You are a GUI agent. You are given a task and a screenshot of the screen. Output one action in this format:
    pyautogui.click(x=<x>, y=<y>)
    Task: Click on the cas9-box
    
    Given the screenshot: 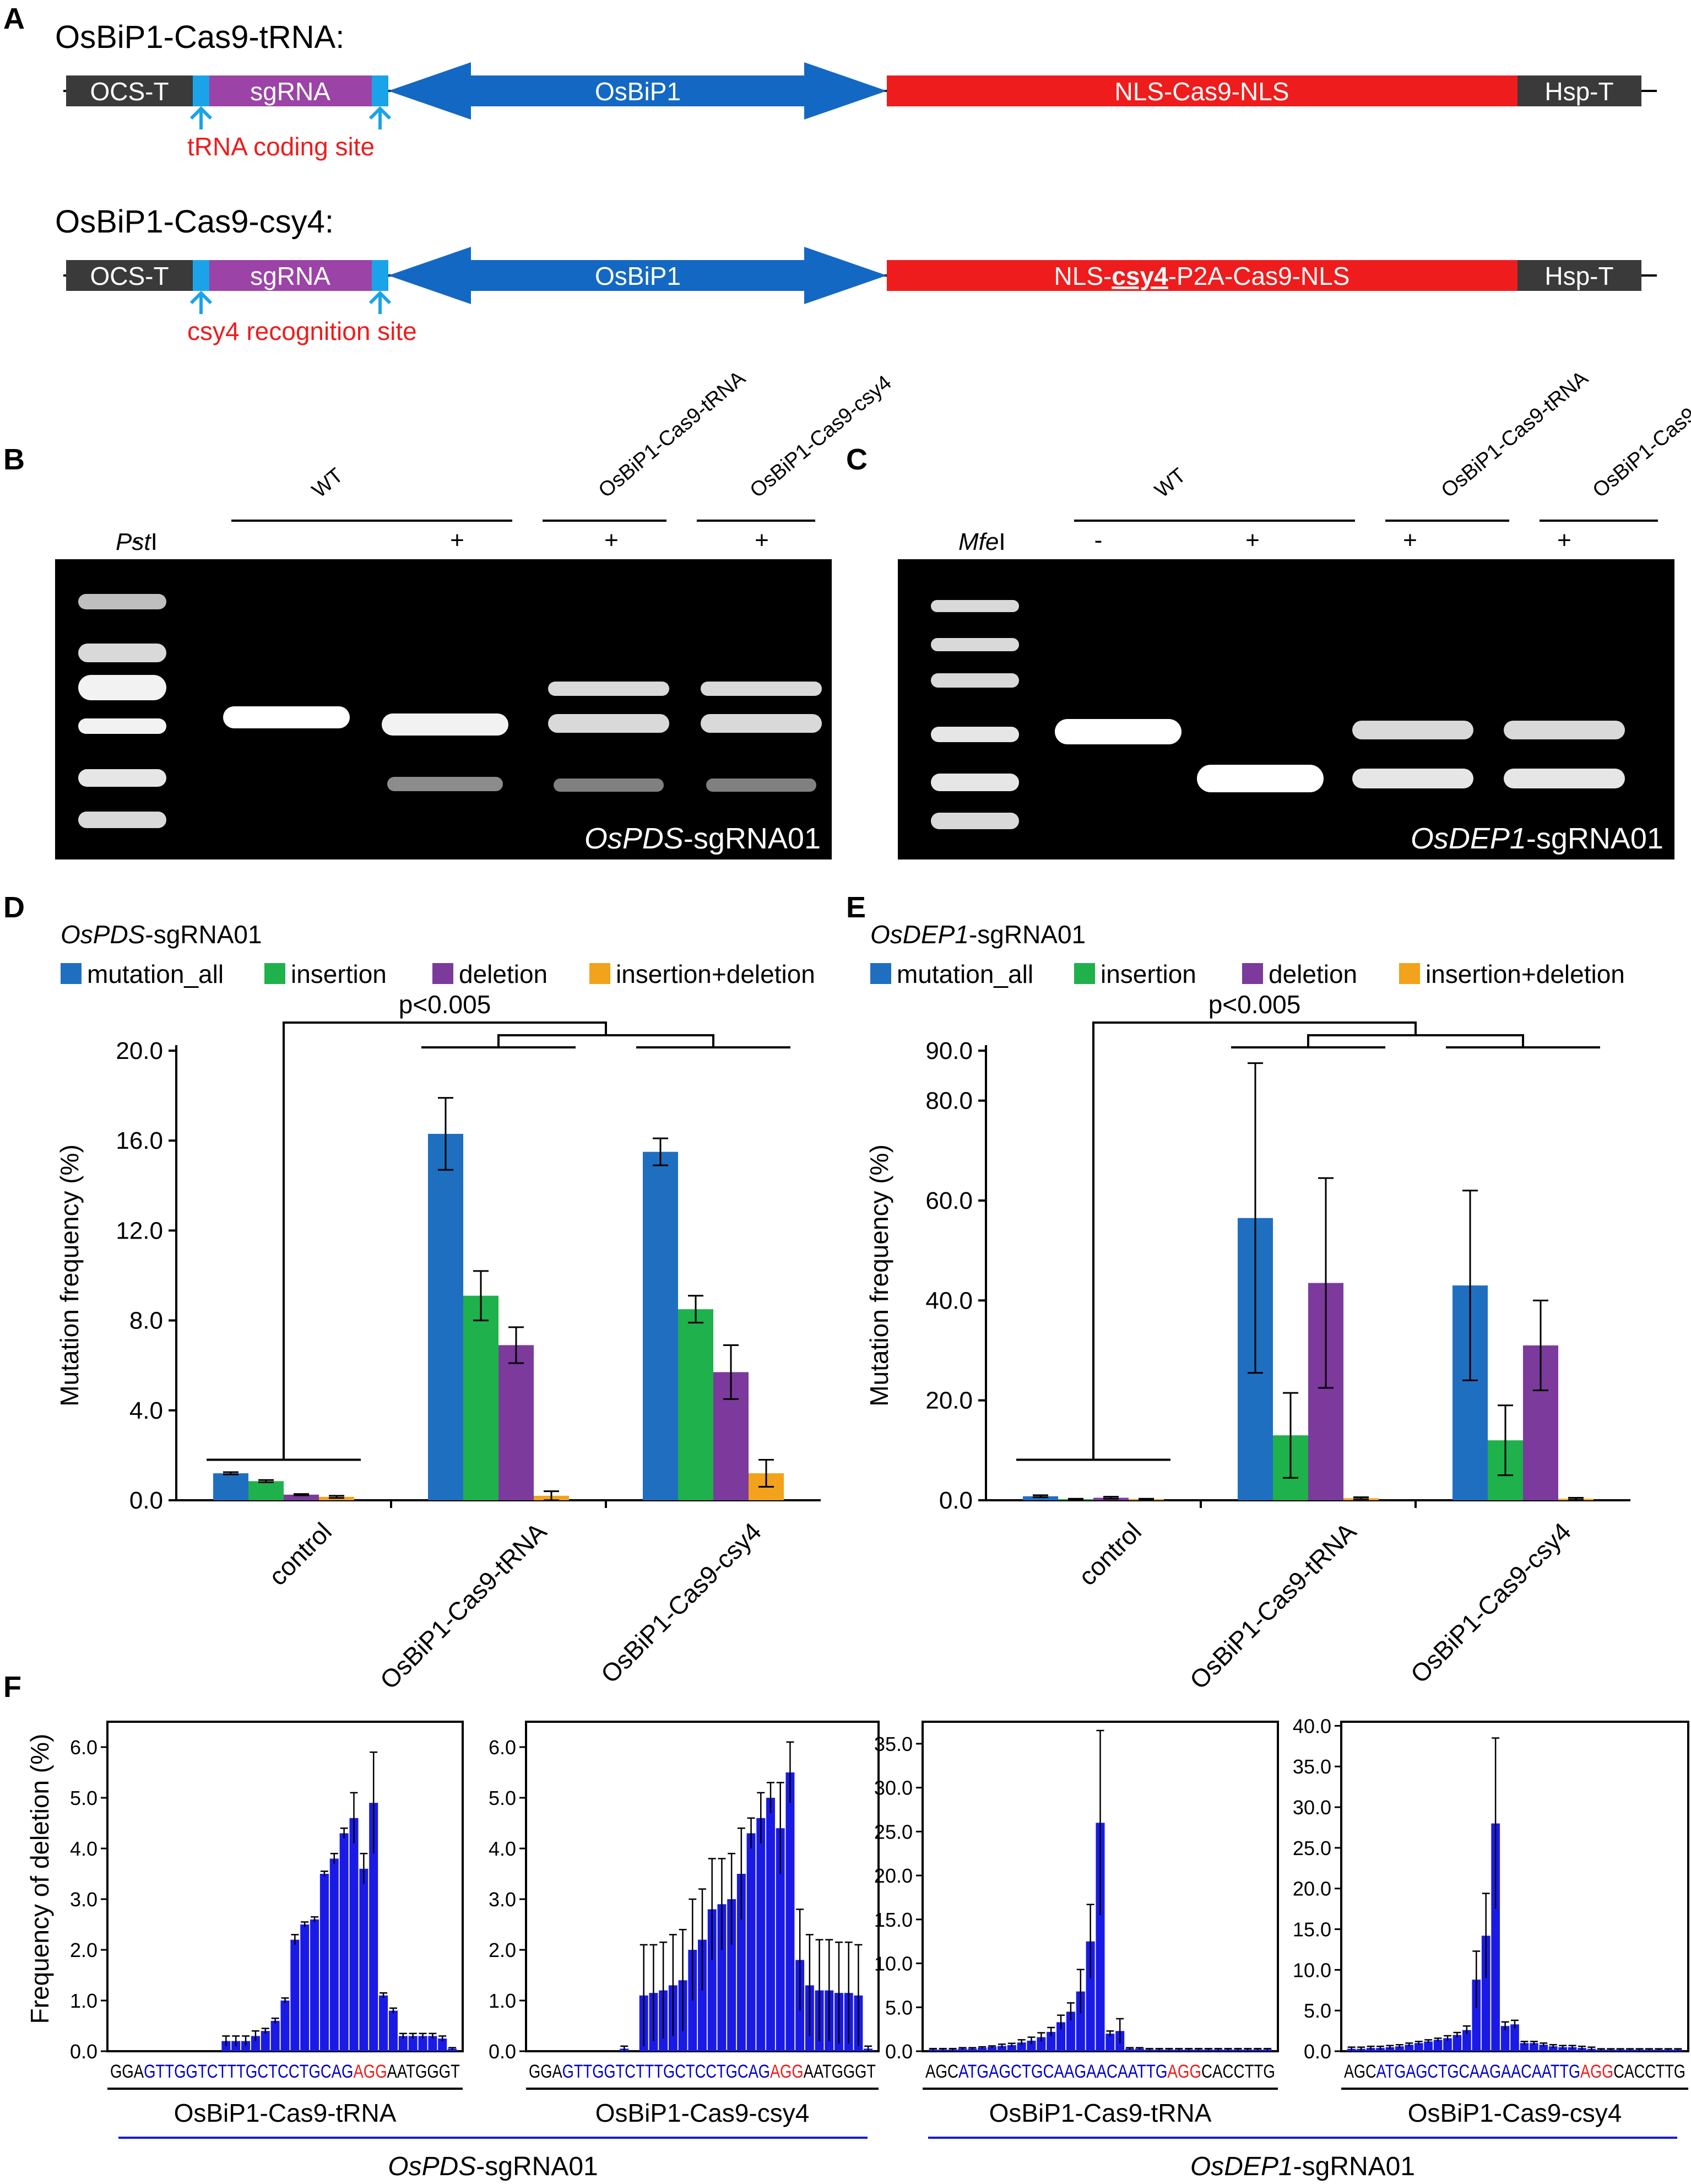 What is the action you would take?
    pyautogui.click(x=1202, y=90)
    